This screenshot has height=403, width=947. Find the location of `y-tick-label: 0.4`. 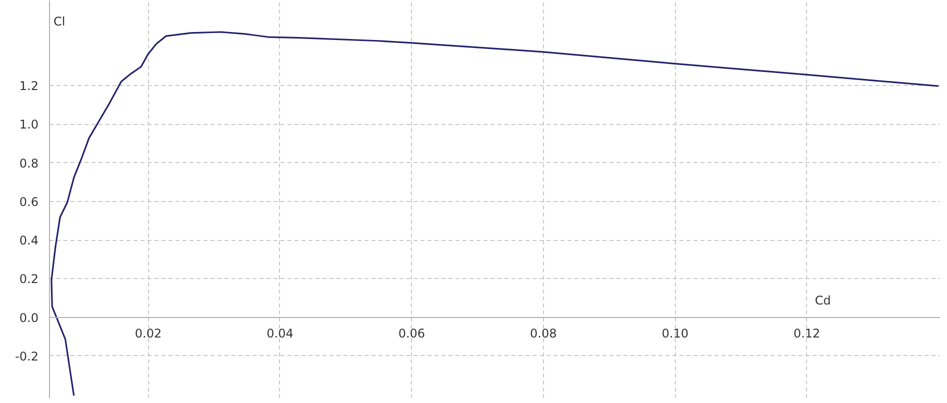

y-tick-label: 0.4 is located at coordinates (29, 241).